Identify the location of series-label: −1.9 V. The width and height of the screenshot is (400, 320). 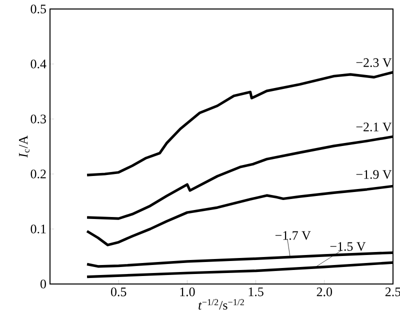
(374, 174).